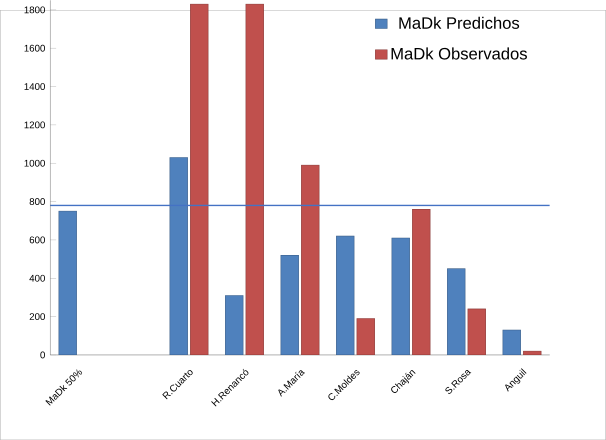 The width and height of the screenshot is (606, 440). Describe the element at coordinates (34, 10) in the screenshot. I see `y-tick-label: 1800` at that location.